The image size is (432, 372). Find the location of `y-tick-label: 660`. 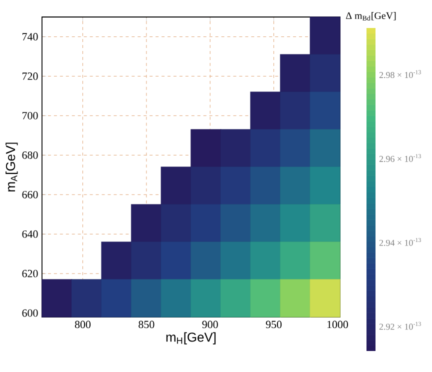

y-tick-label: 660 is located at coordinates (30, 194).